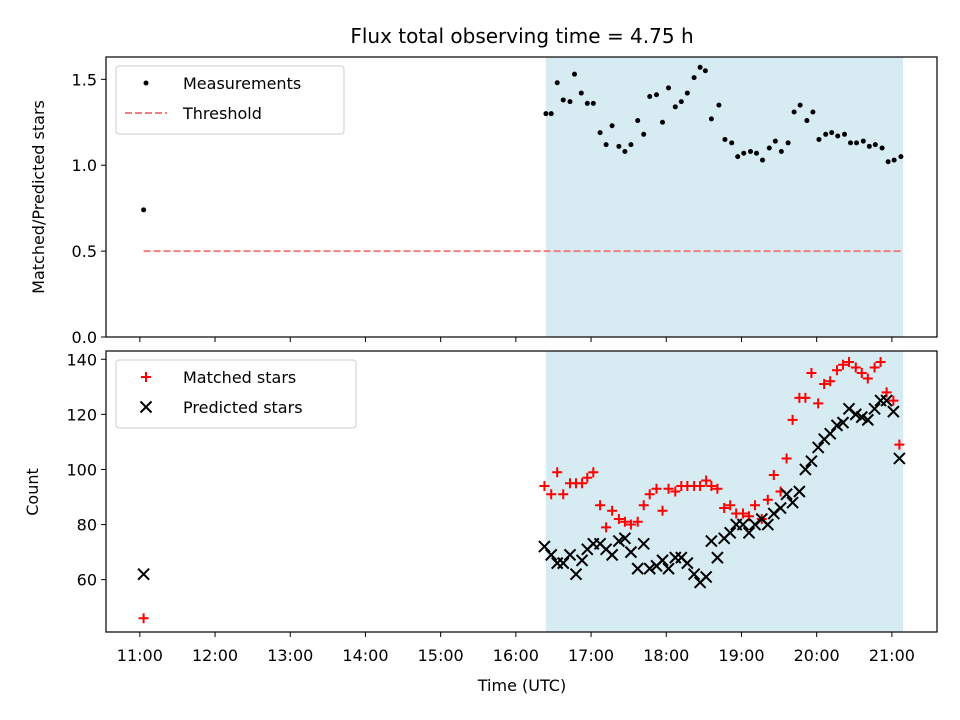 This screenshot has height=720, width=960. Describe the element at coordinates (239, 377) in the screenshot. I see `legend-label: Matched stars` at that location.